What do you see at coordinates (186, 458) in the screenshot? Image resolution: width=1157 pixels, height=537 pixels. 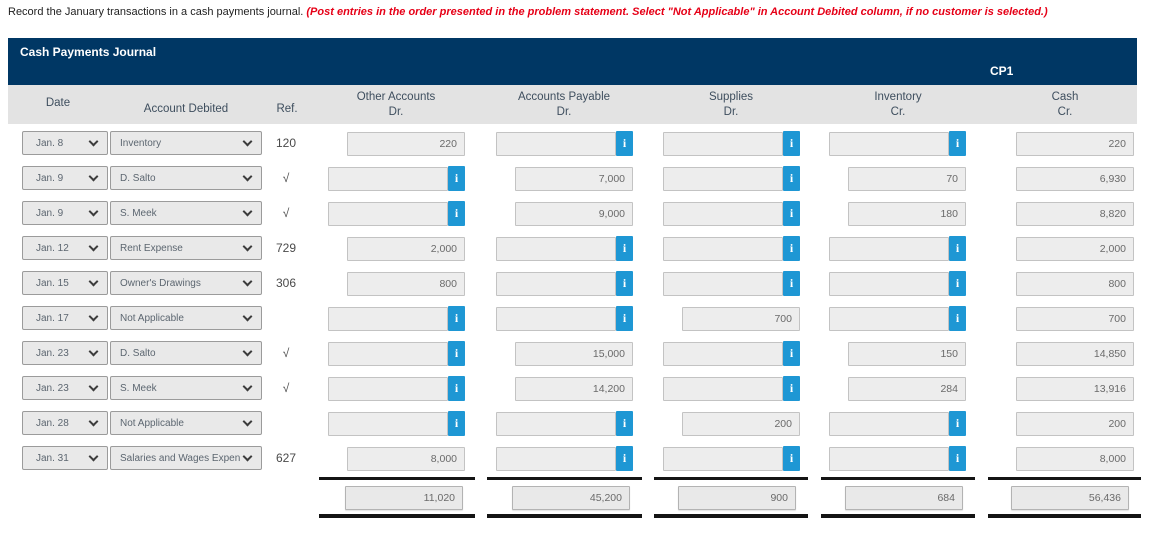 I see `account-debited-select: Salaries and Wages Expense` at bounding box center [186, 458].